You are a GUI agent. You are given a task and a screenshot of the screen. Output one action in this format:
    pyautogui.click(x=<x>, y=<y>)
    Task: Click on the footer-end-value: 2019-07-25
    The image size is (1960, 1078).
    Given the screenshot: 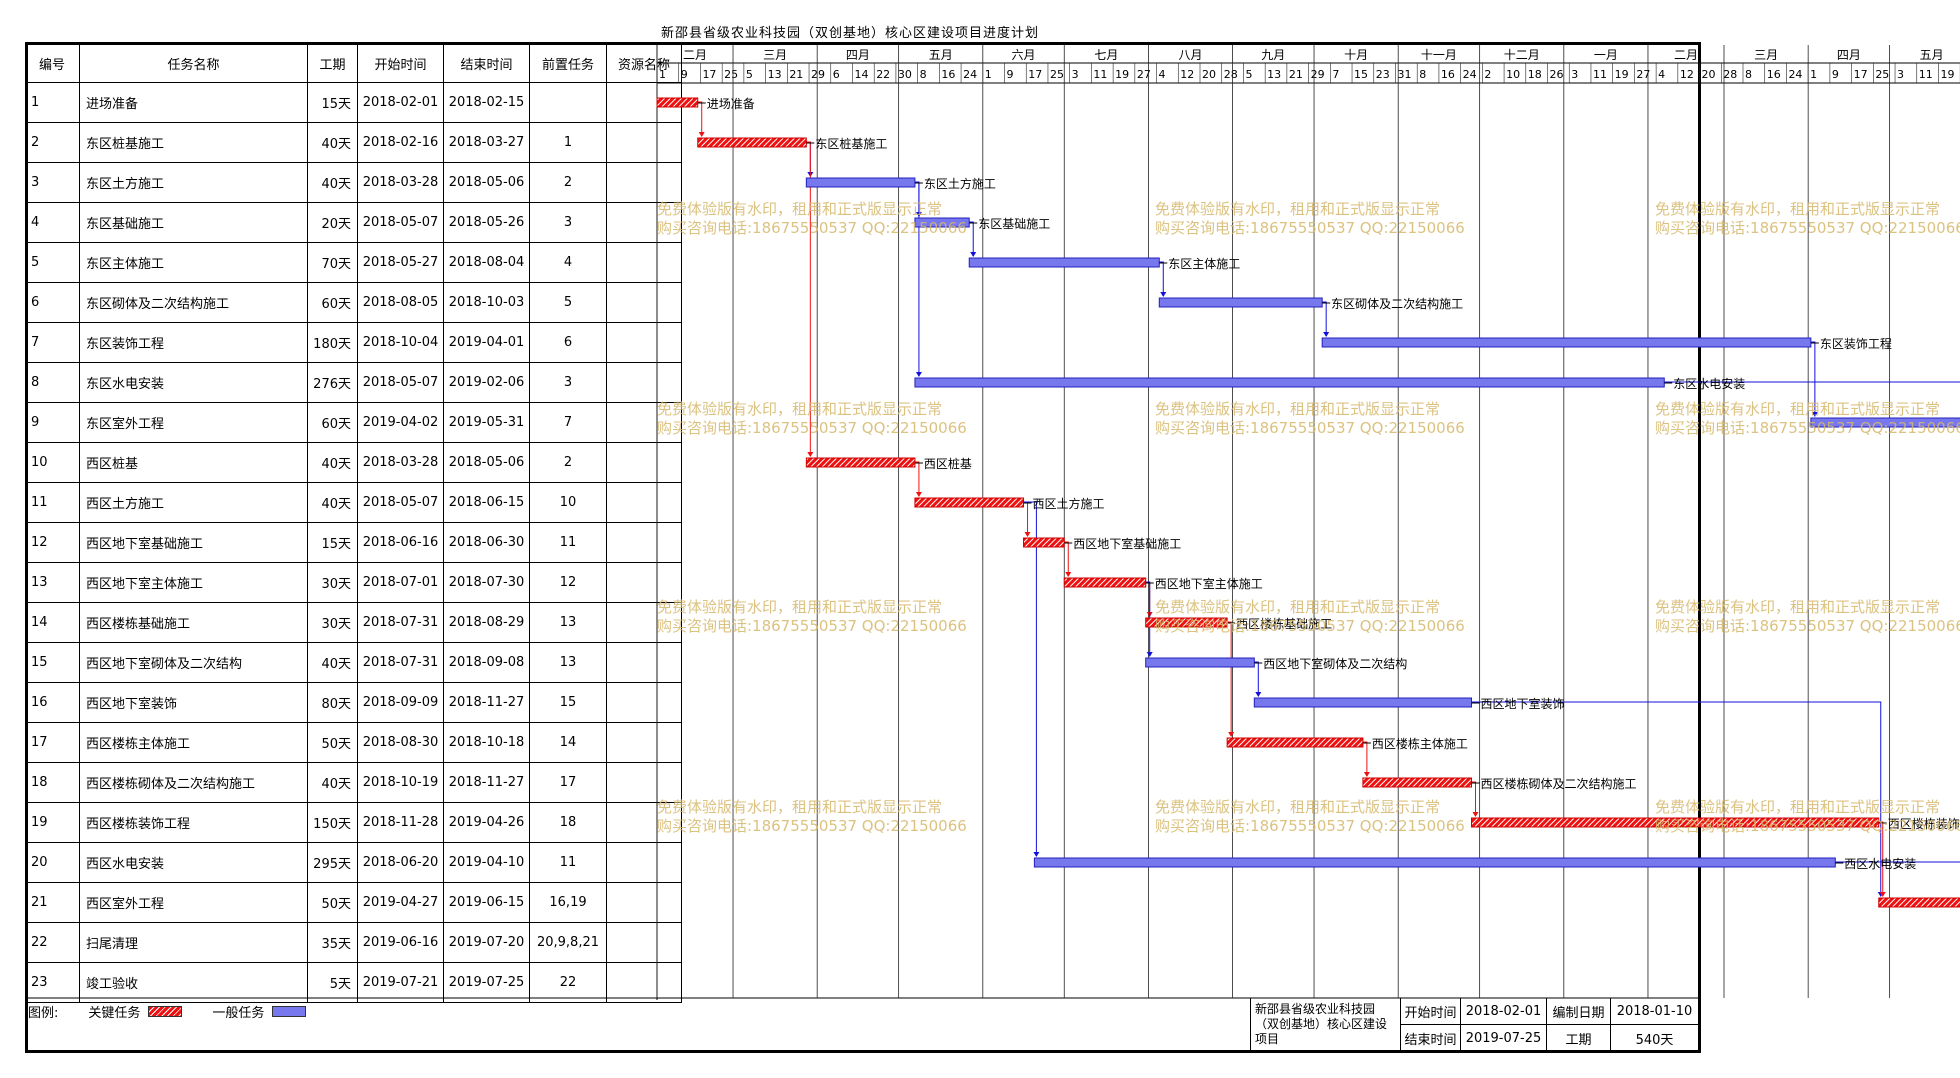 What is the action you would take?
    pyautogui.click(x=1503, y=1038)
    